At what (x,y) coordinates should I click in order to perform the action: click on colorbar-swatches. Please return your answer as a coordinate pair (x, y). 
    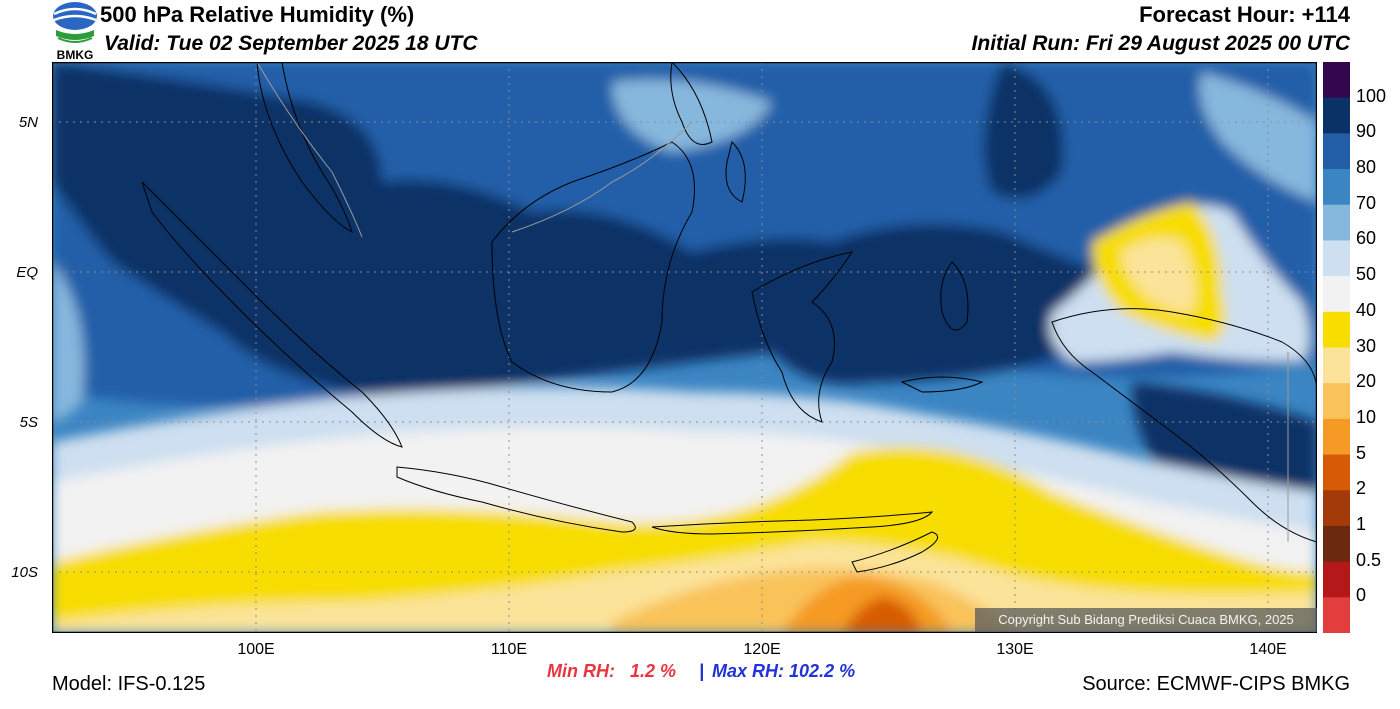
    Looking at the image, I should click on (1336, 348).